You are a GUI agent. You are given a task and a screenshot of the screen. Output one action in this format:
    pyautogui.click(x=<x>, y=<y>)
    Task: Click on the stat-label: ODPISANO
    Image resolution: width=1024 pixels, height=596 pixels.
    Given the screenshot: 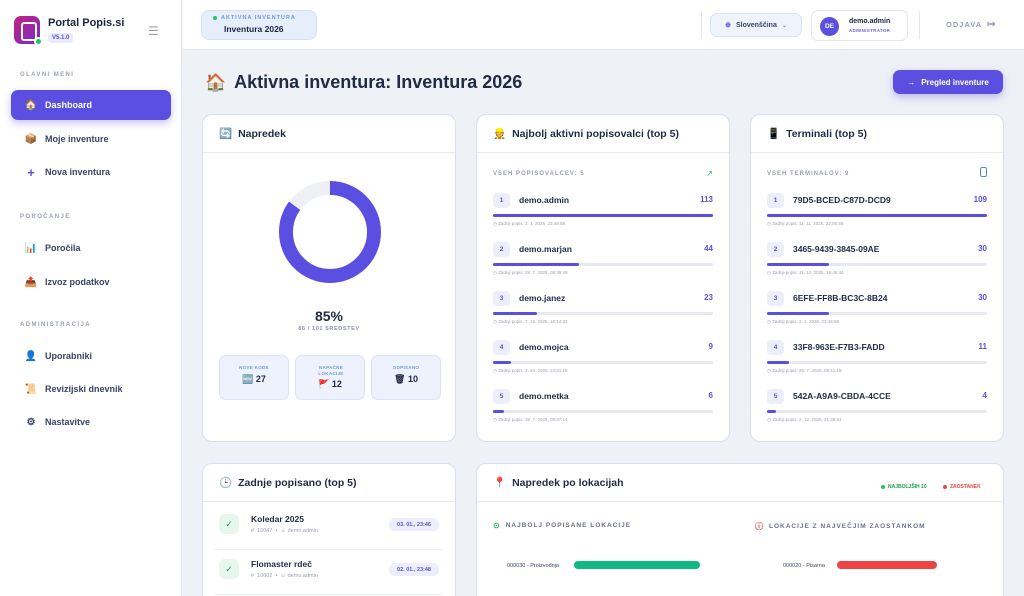 What is the action you would take?
    pyautogui.click(x=406, y=367)
    